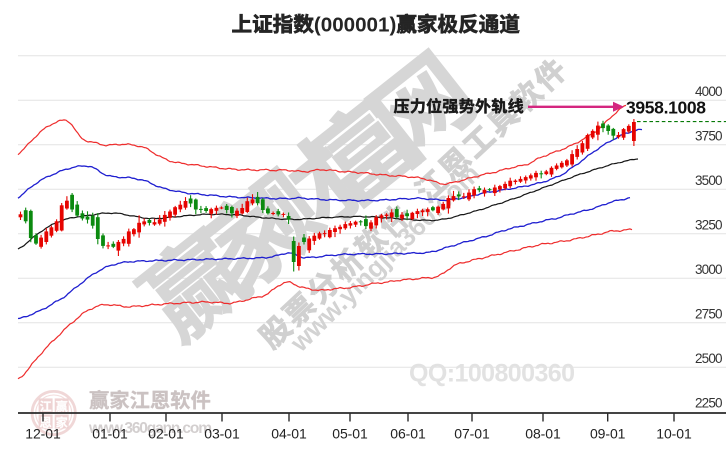 The width and height of the screenshot is (726, 450). Describe the element at coordinates (674, 434) in the screenshot. I see `svg-text: 10-01` at that location.